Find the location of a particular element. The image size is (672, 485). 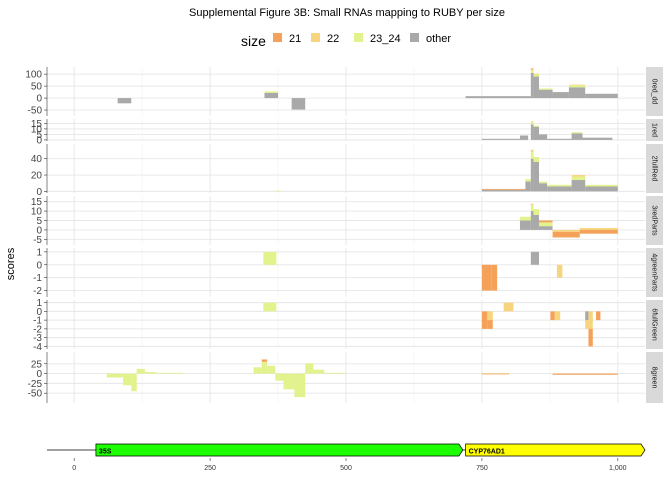

x-tick-label: 500 is located at coordinates (346, 468).